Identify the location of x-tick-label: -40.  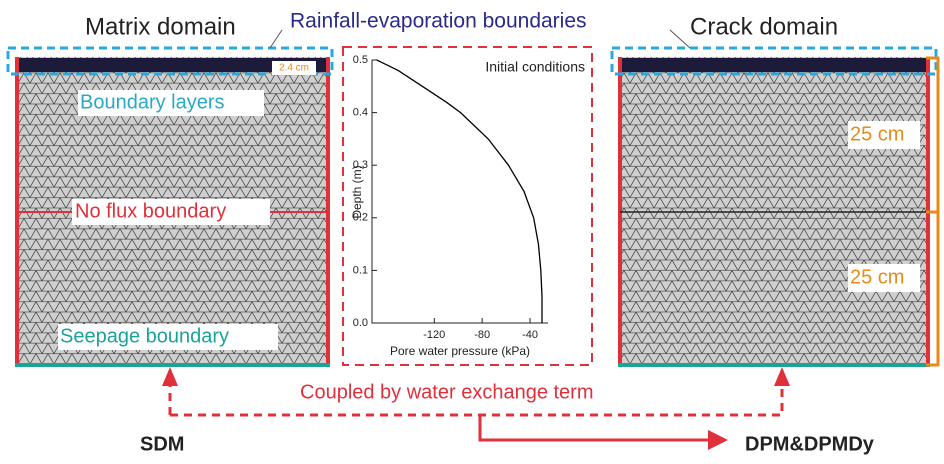
(530, 335).